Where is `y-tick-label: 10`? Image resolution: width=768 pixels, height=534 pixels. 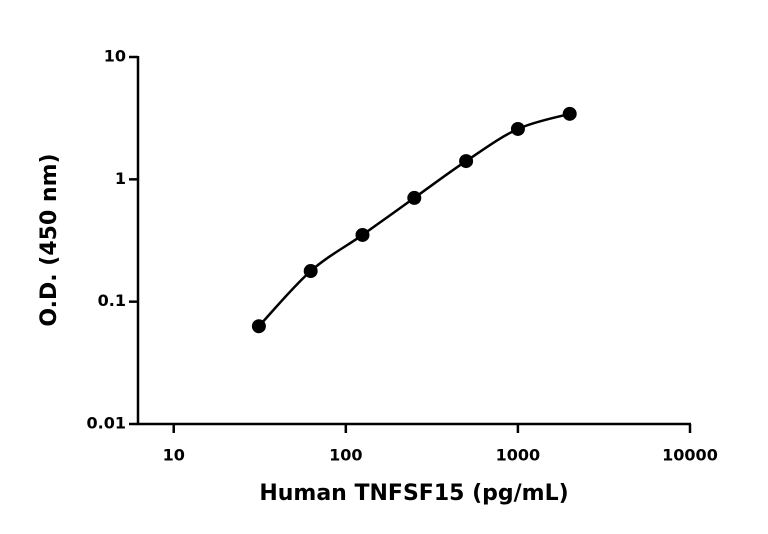 y-tick-label: 10 is located at coordinates (115, 56).